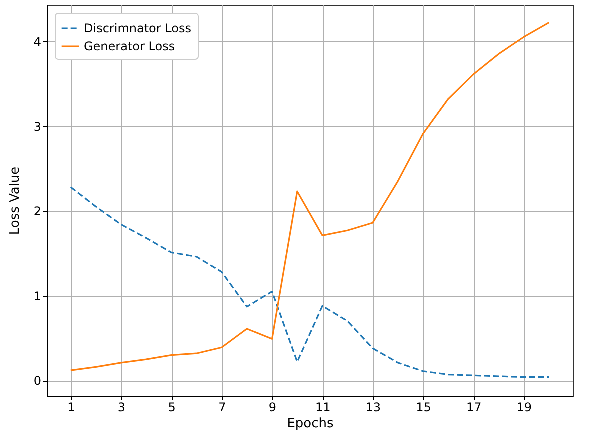 The width and height of the screenshot is (600, 444). I want to click on x-tick-label: 7, so click(222, 407).